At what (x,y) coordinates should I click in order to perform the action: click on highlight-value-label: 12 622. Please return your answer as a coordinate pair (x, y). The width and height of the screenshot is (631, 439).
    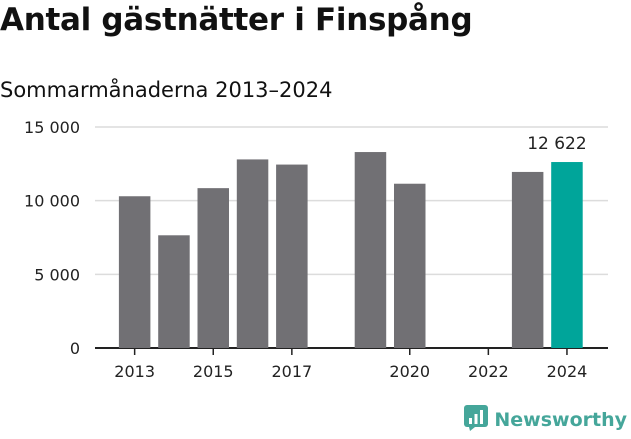
    Looking at the image, I should click on (556, 144).